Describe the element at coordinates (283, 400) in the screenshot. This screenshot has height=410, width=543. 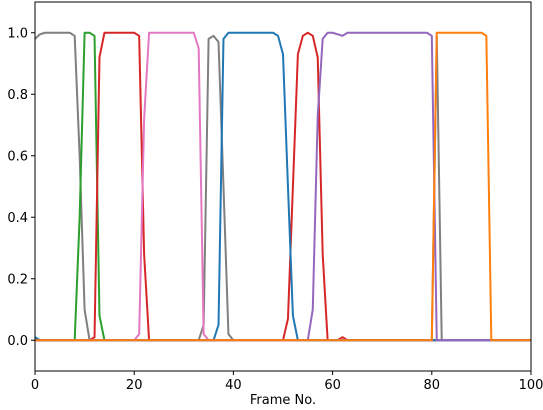
I see `x-axis-label: Frame No.` at that location.